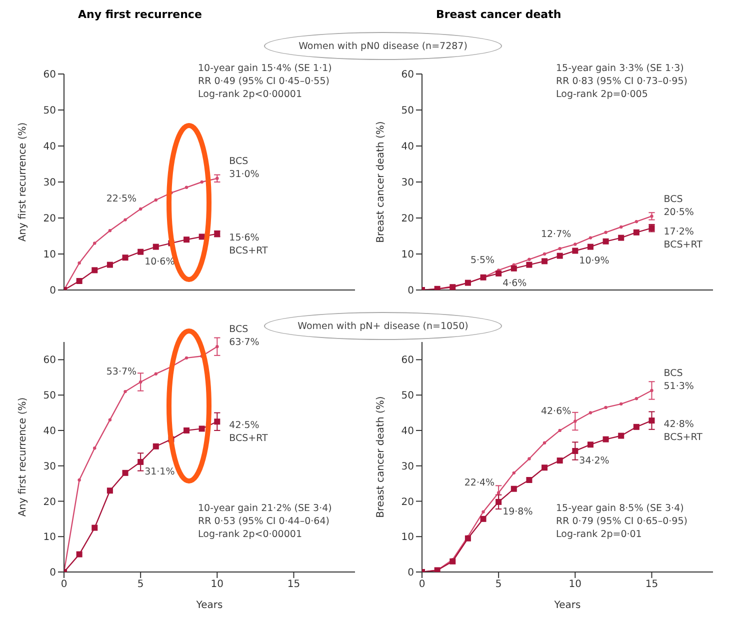  What do you see at coordinates (244, 426) in the screenshot?
I see `annotation: 42·5%` at bounding box center [244, 426].